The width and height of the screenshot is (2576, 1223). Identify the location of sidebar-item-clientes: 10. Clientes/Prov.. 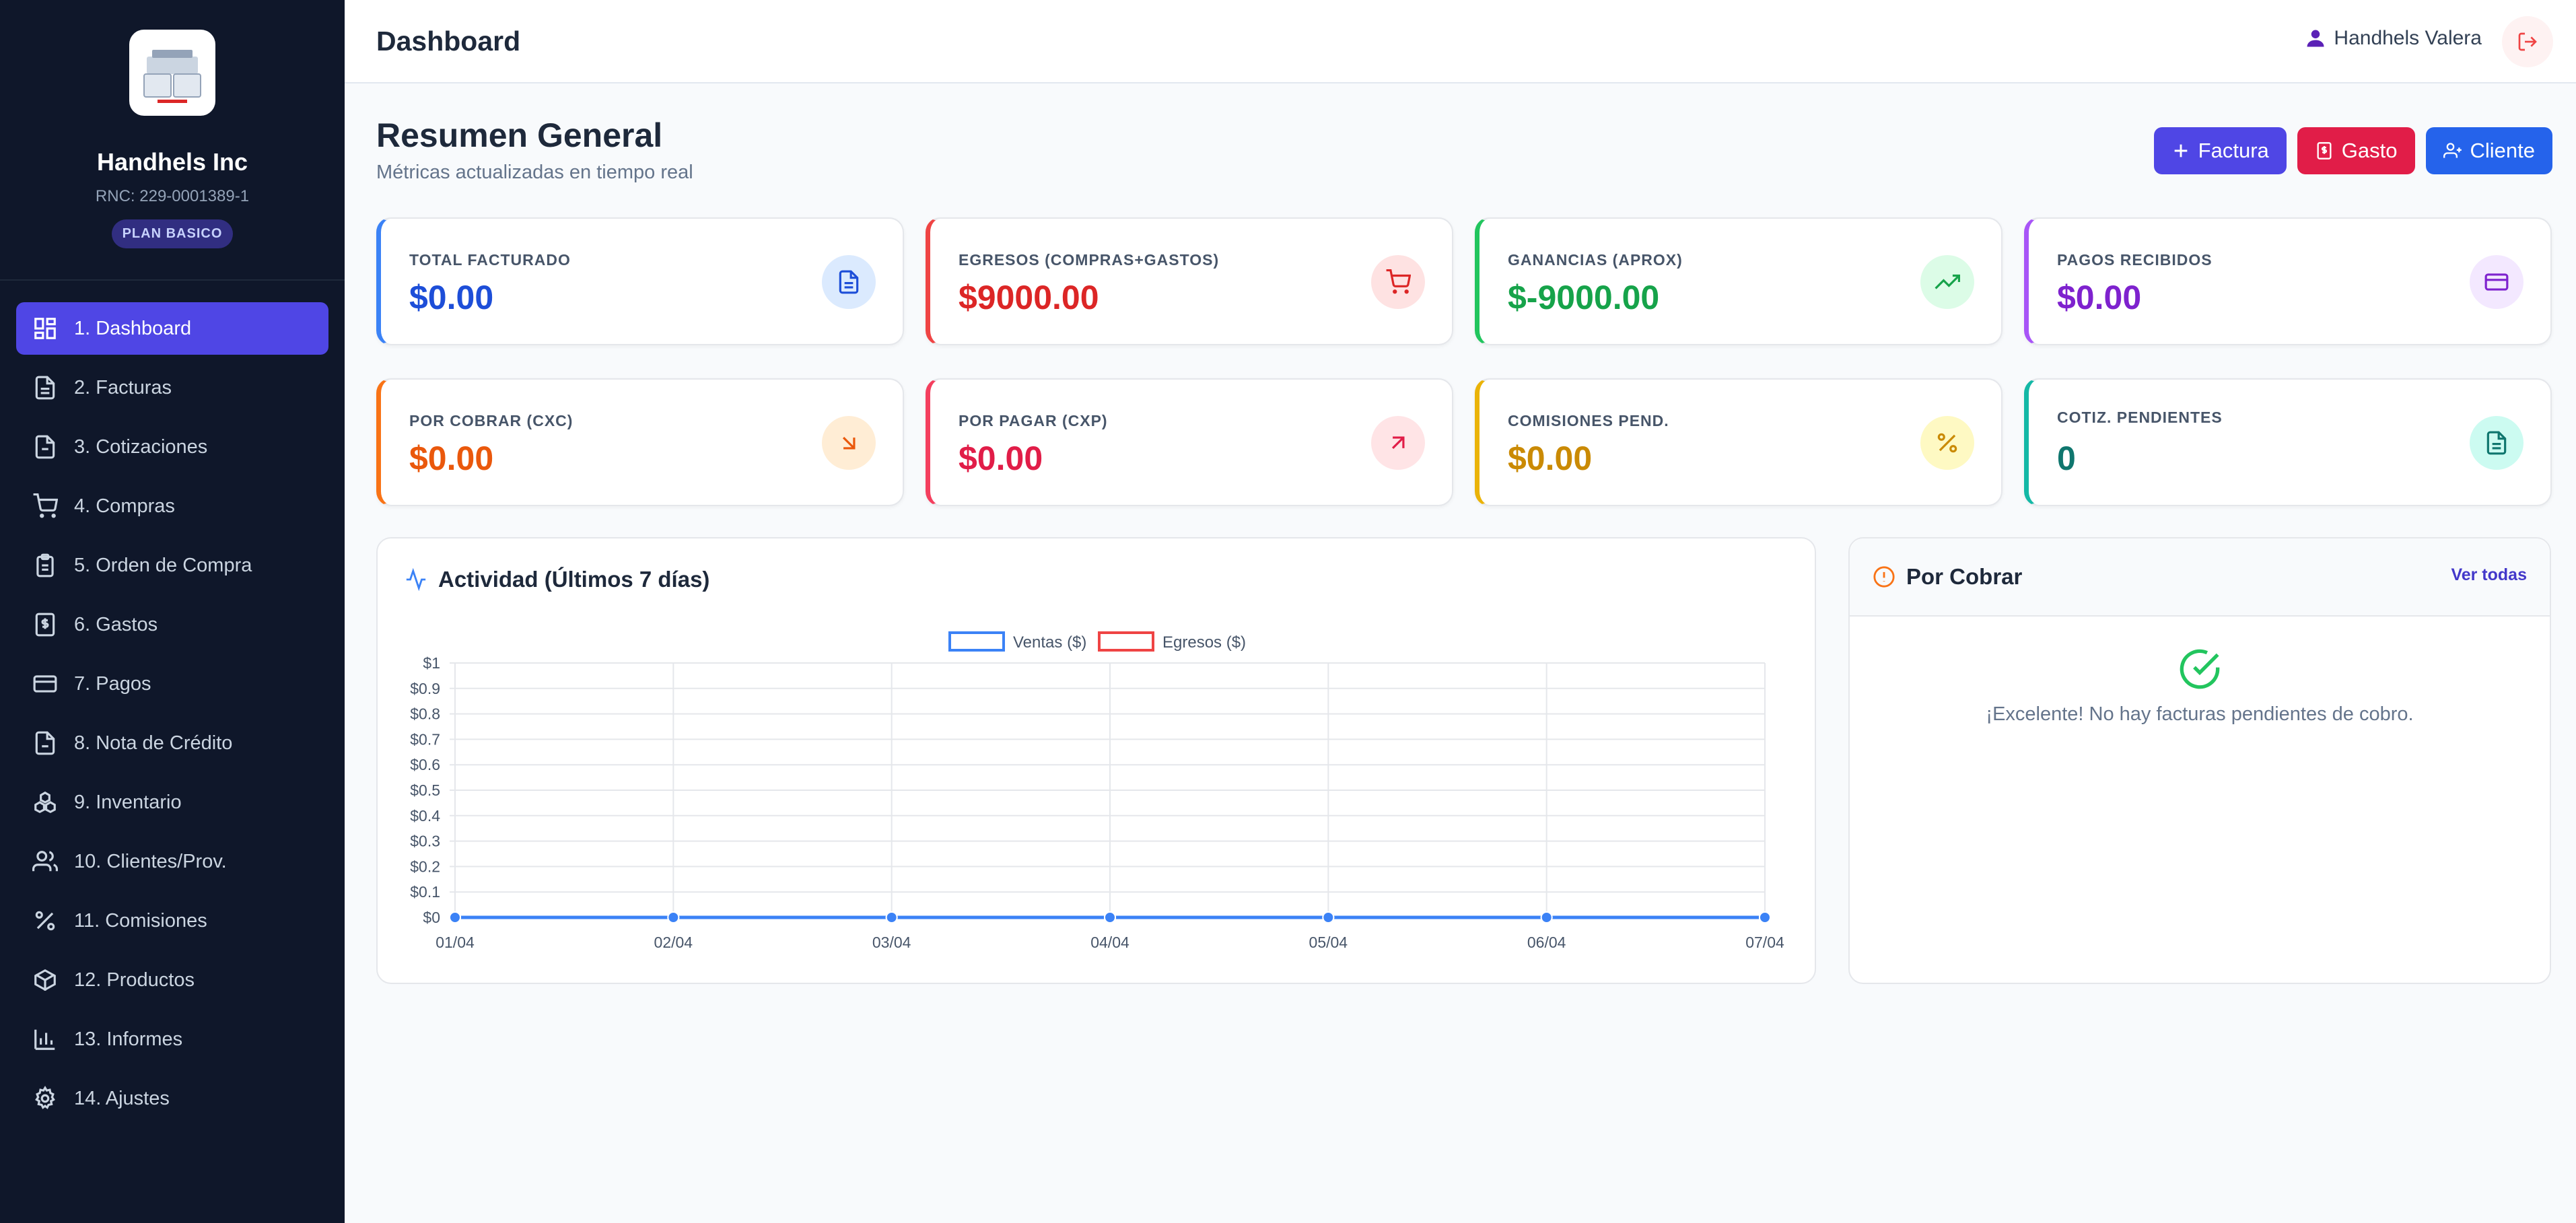
(172, 861).